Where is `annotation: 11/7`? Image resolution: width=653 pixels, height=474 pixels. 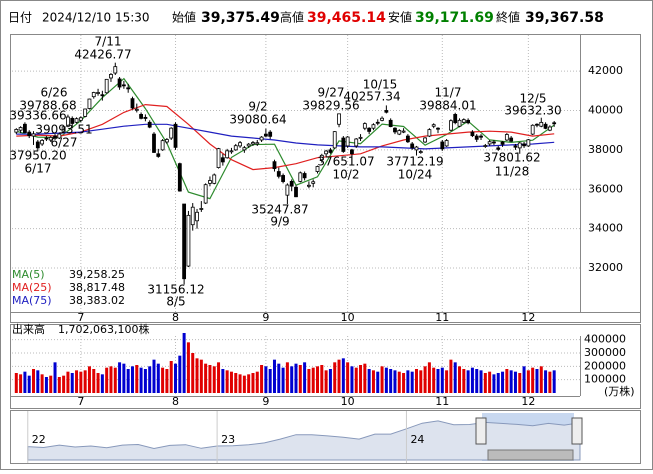 annotation: 11/7 is located at coordinates (448, 93).